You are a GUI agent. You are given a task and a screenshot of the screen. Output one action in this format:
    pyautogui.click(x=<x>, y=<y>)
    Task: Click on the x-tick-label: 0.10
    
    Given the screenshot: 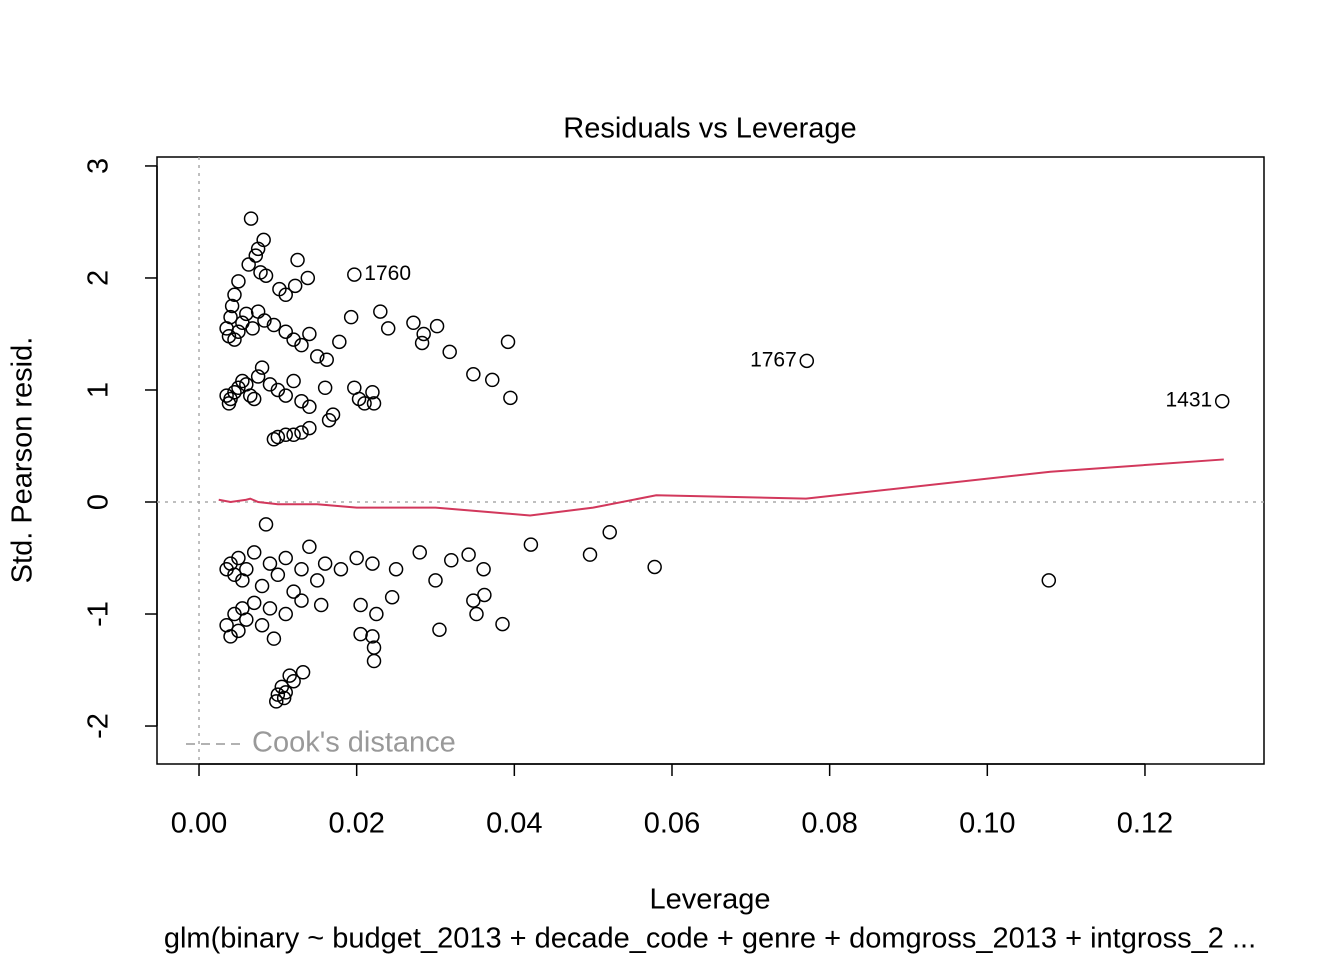 What is the action you would take?
    pyautogui.click(x=987, y=824)
    